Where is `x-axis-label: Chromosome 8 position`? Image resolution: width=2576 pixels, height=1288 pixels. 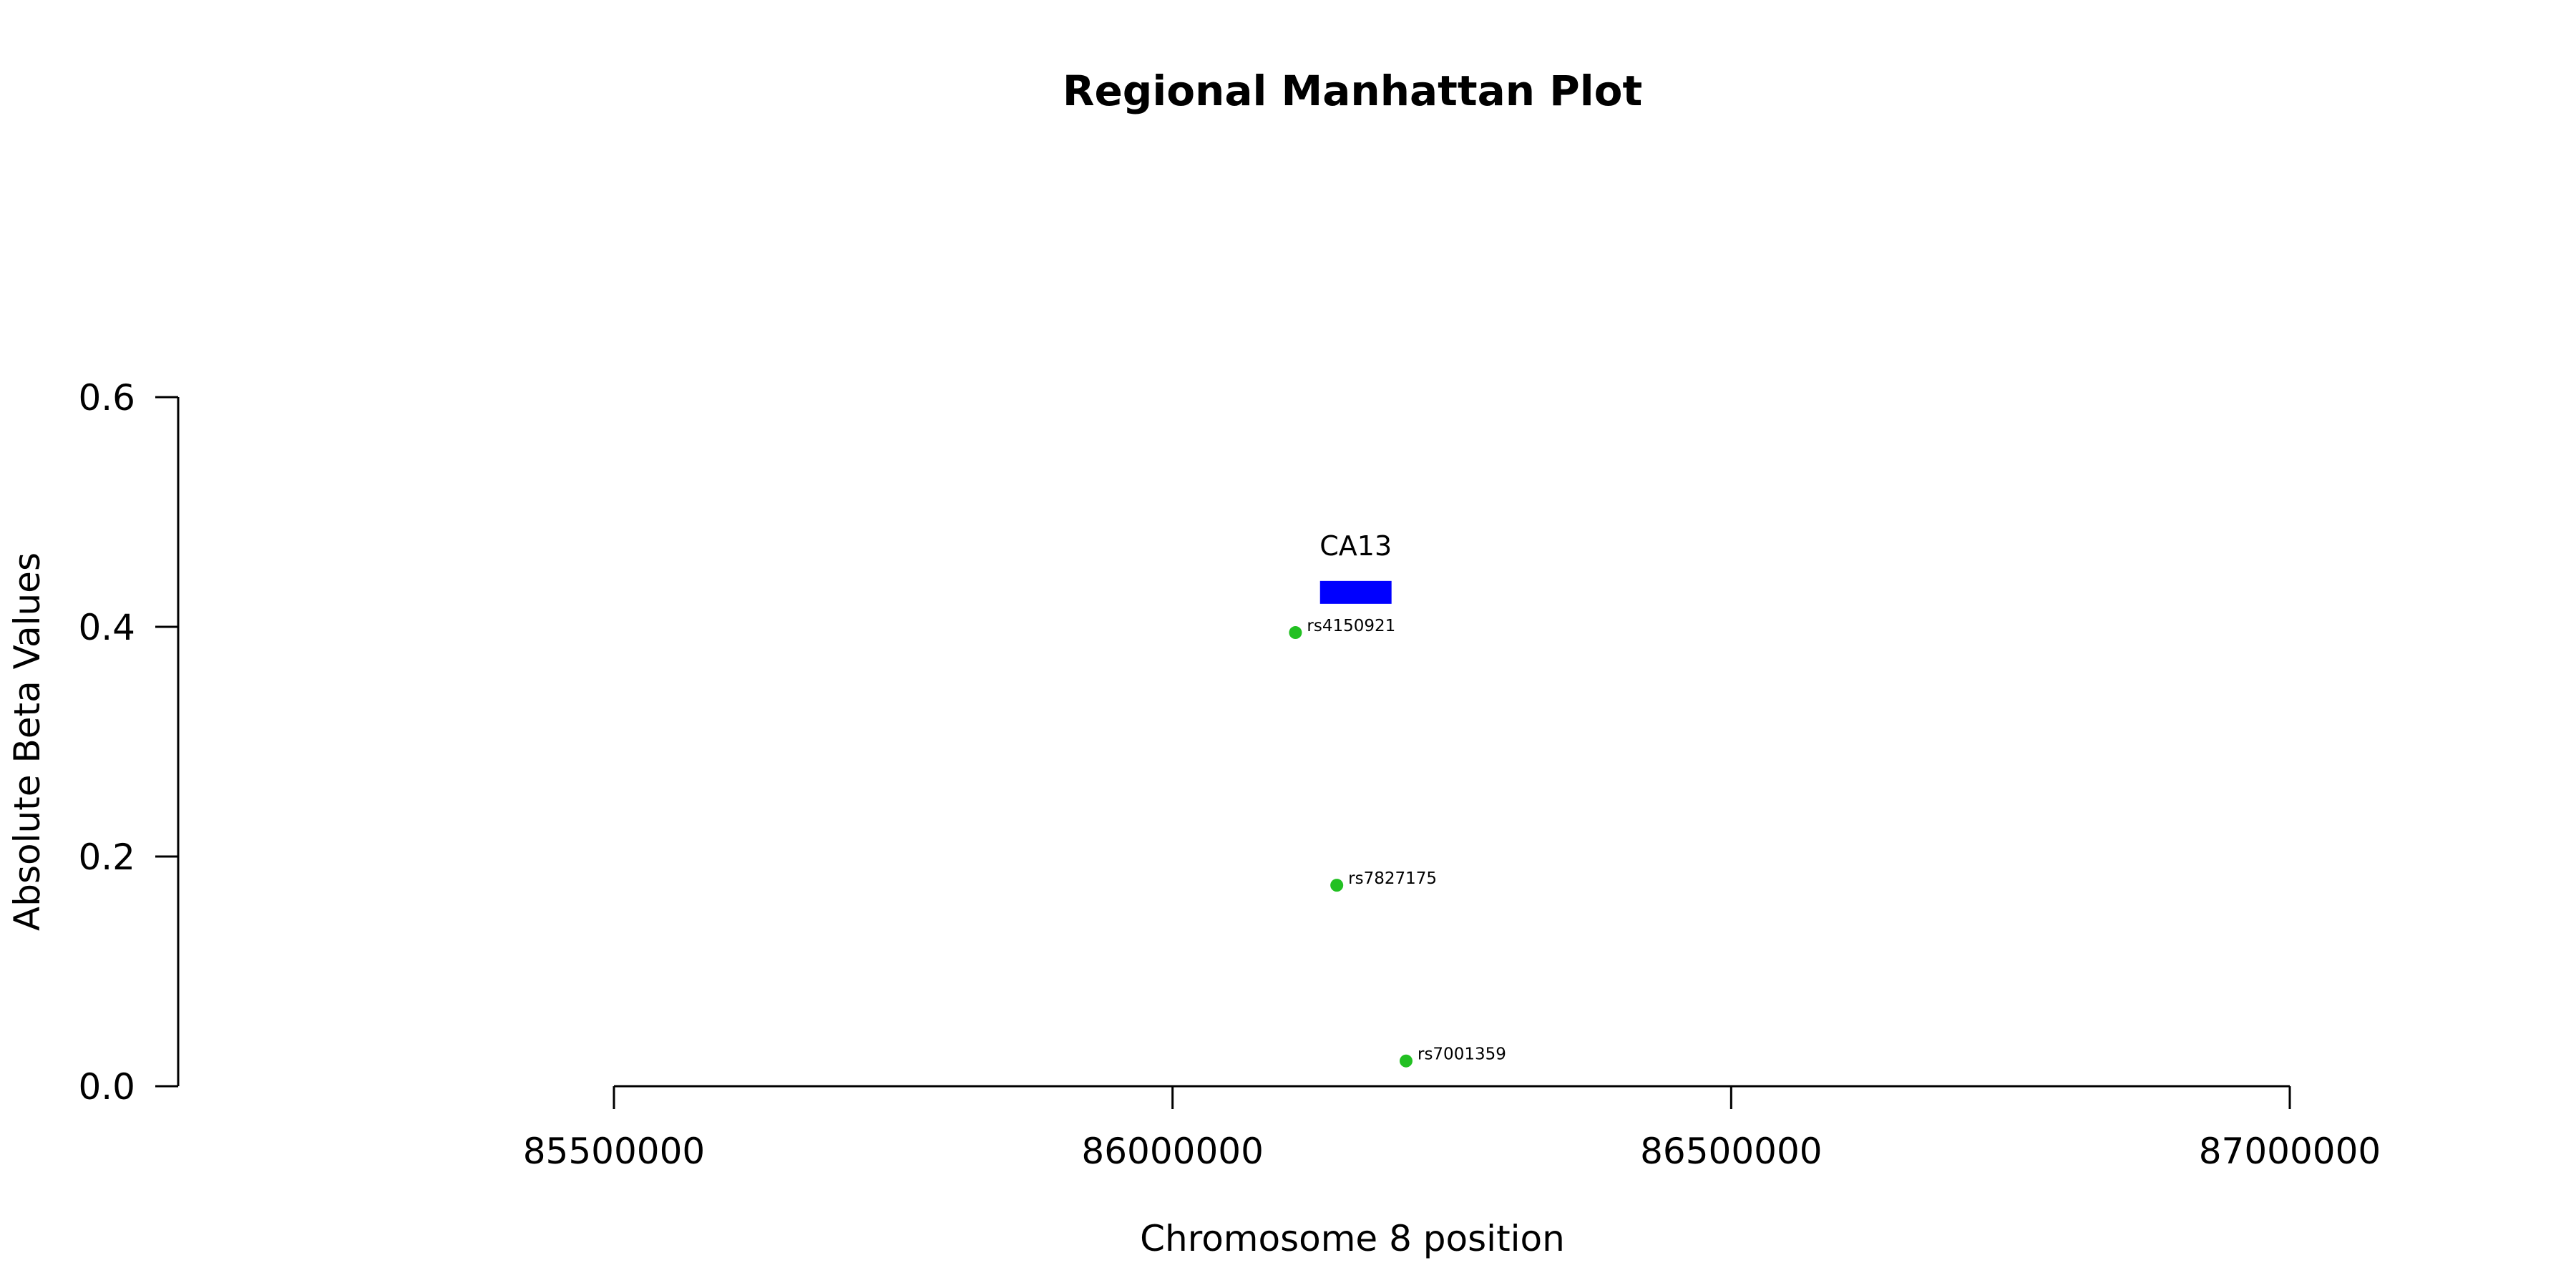 x-axis-label: Chromosome 8 position is located at coordinates (1352, 1238).